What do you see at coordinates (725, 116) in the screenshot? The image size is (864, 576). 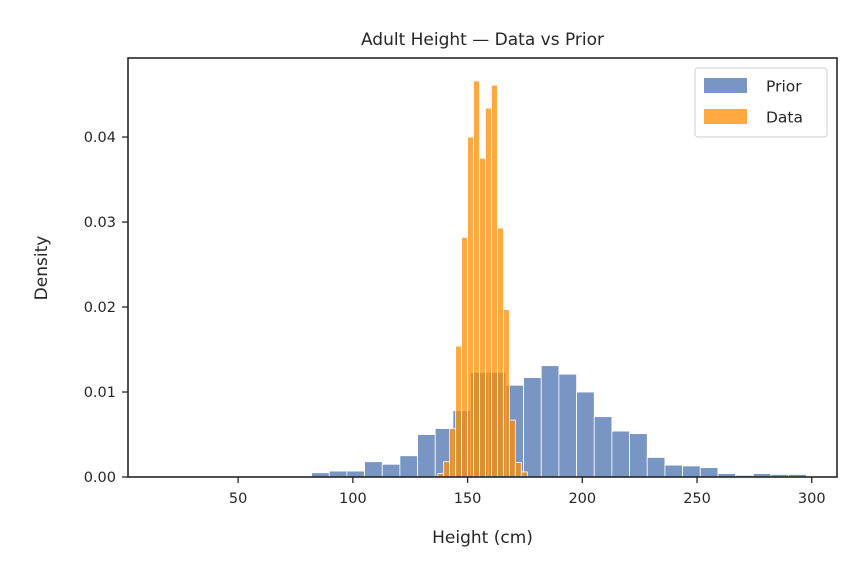 I see `legend-data-swatch` at bounding box center [725, 116].